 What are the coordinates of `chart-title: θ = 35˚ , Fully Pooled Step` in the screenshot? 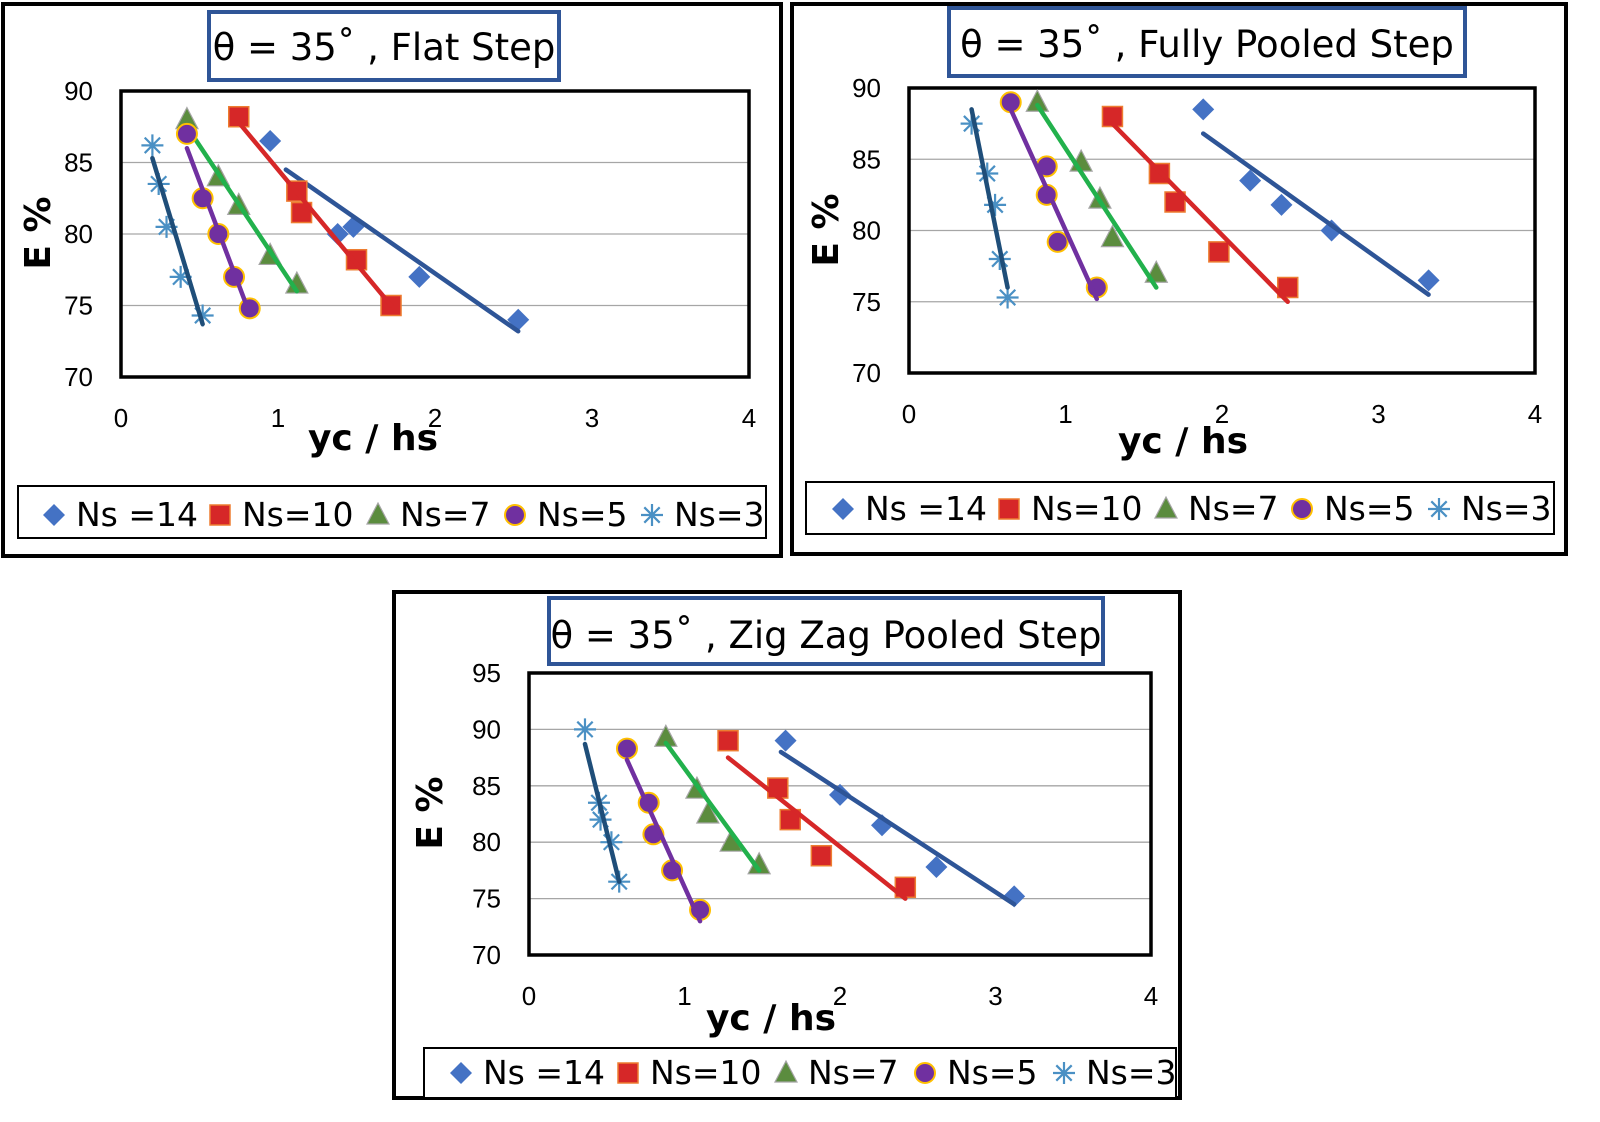 It's located at (1207, 44).